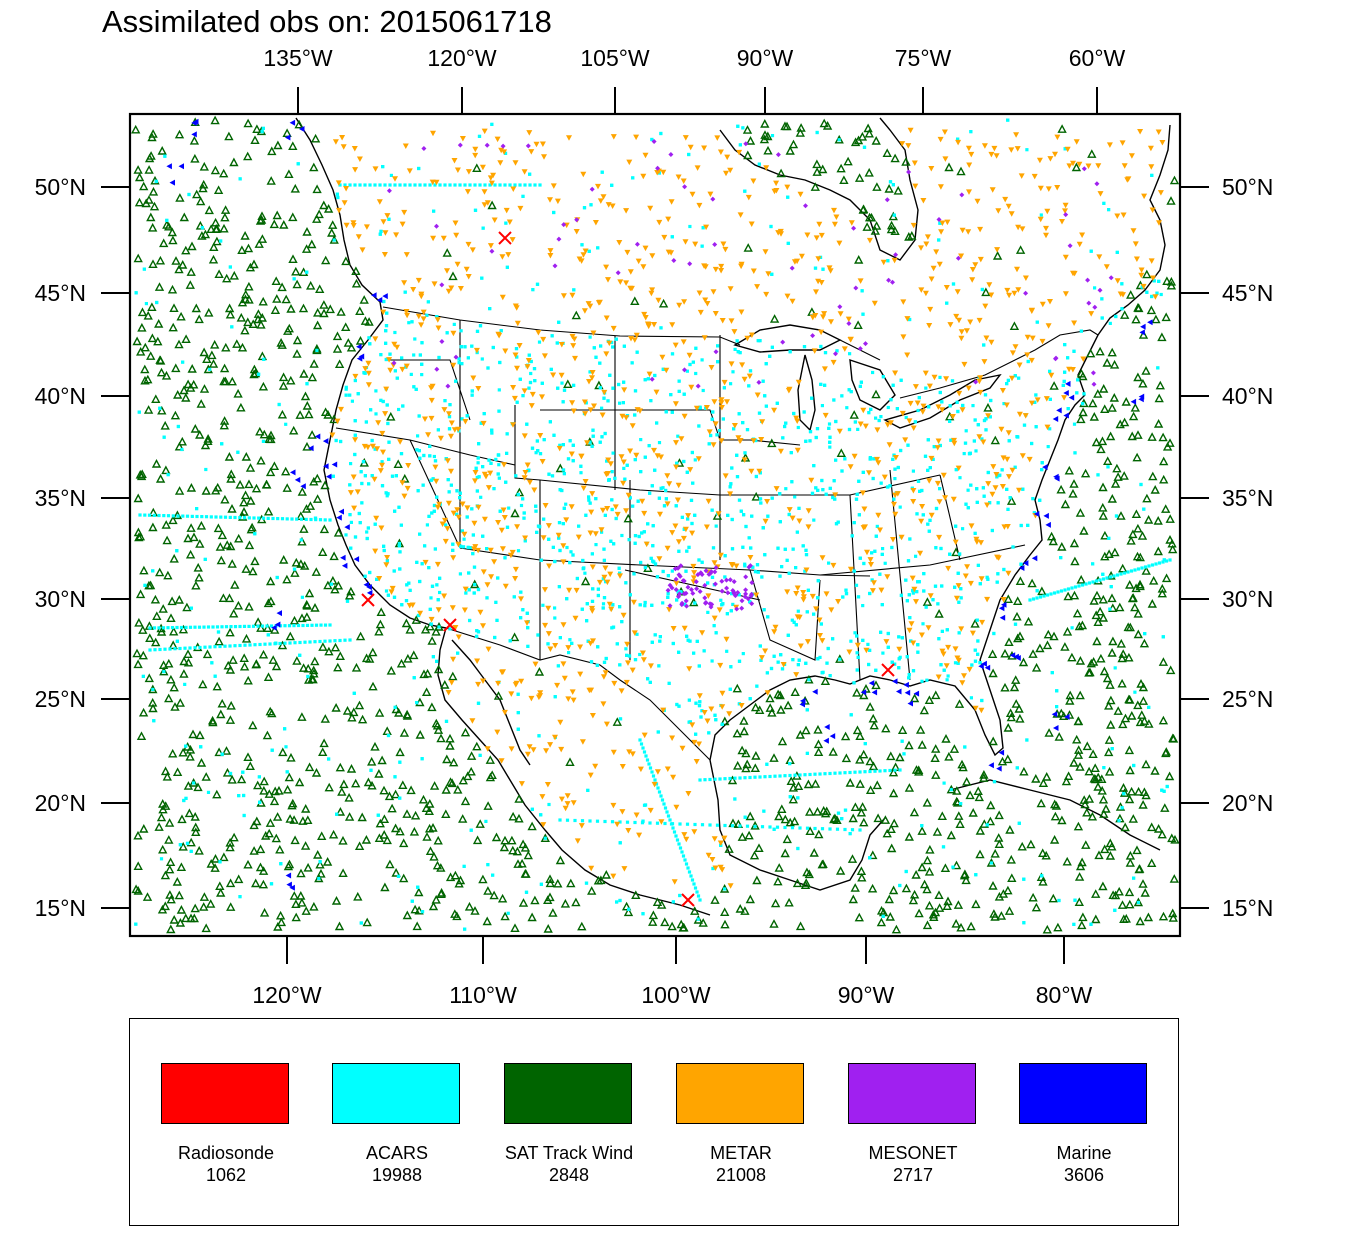 Image resolution: width=1350 pixels, height=1250 pixels. Describe the element at coordinates (1248, 293) in the screenshot. I see `right-lat-label-45n: 45°N` at that location.